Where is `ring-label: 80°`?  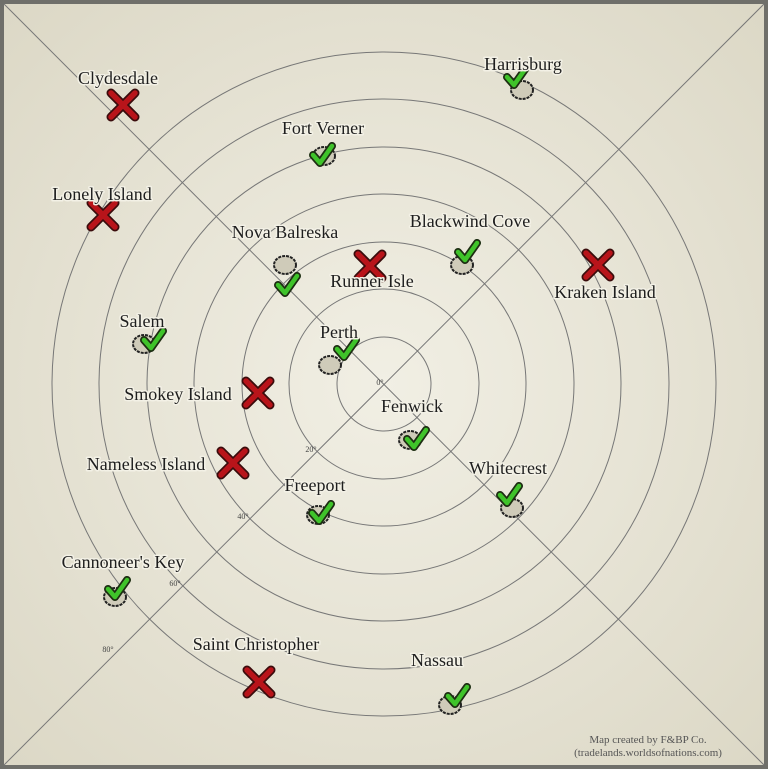 ring-label: 80° is located at coordinates (107, 649).